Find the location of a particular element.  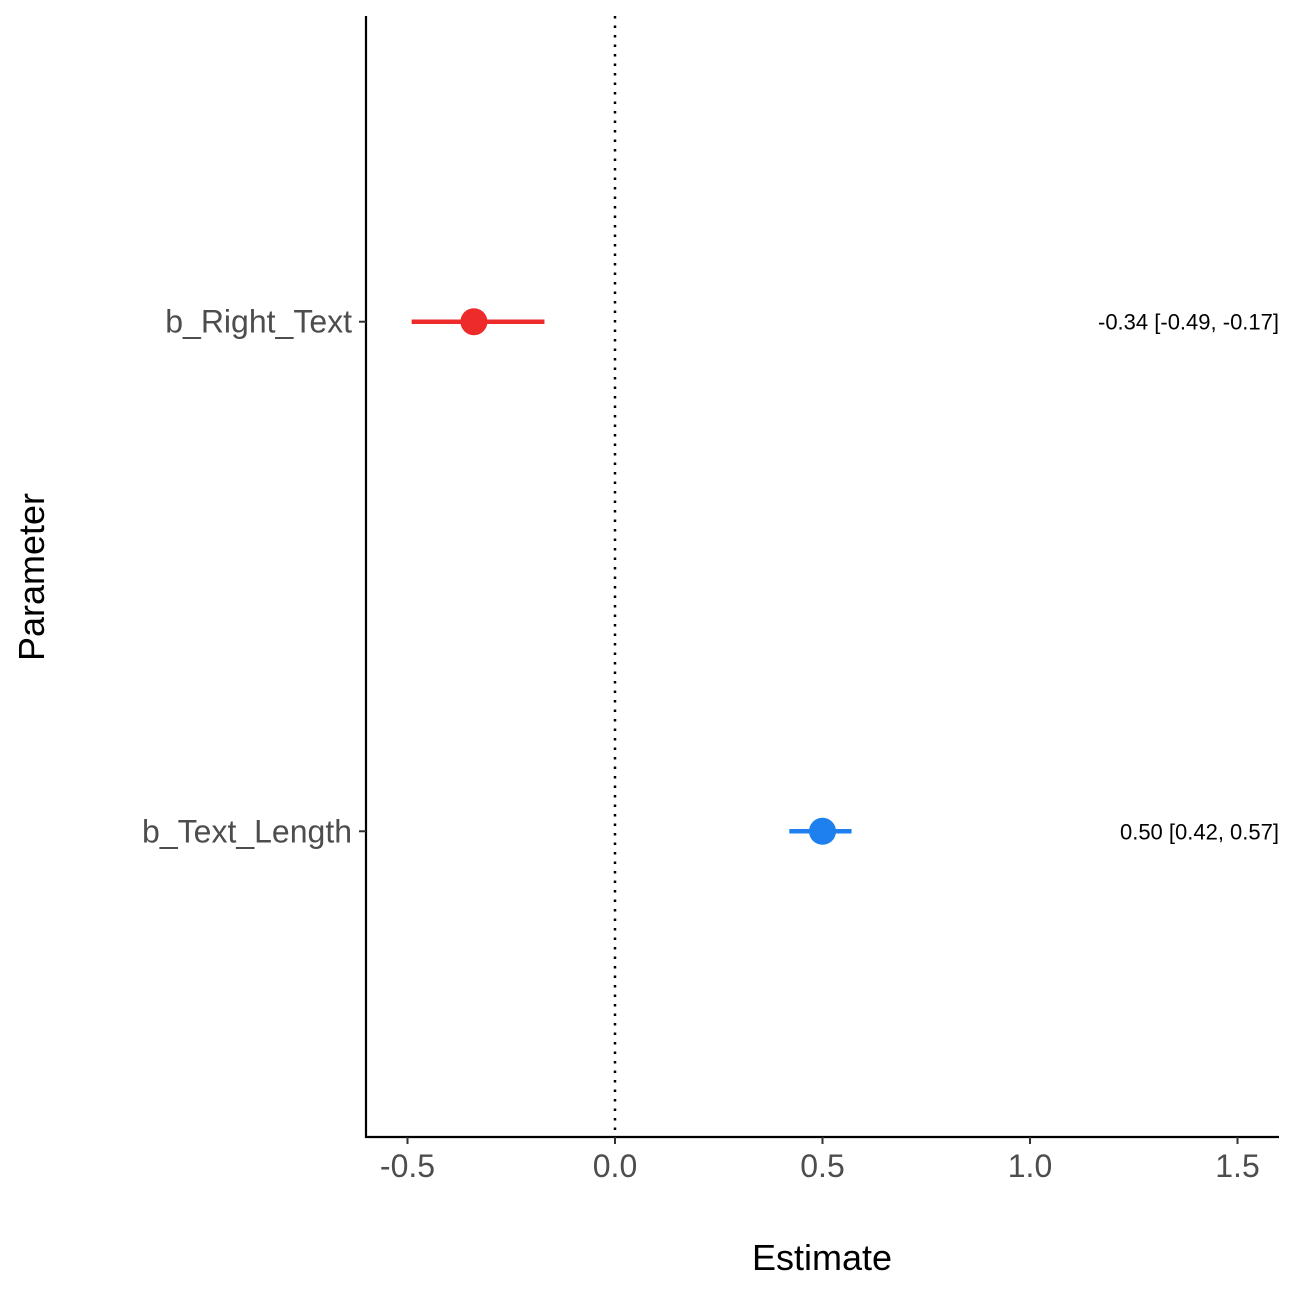

x-tick-labels: -0.5 0.0 0.5 1.0 1.5 is located at coordinates (820, 1160).